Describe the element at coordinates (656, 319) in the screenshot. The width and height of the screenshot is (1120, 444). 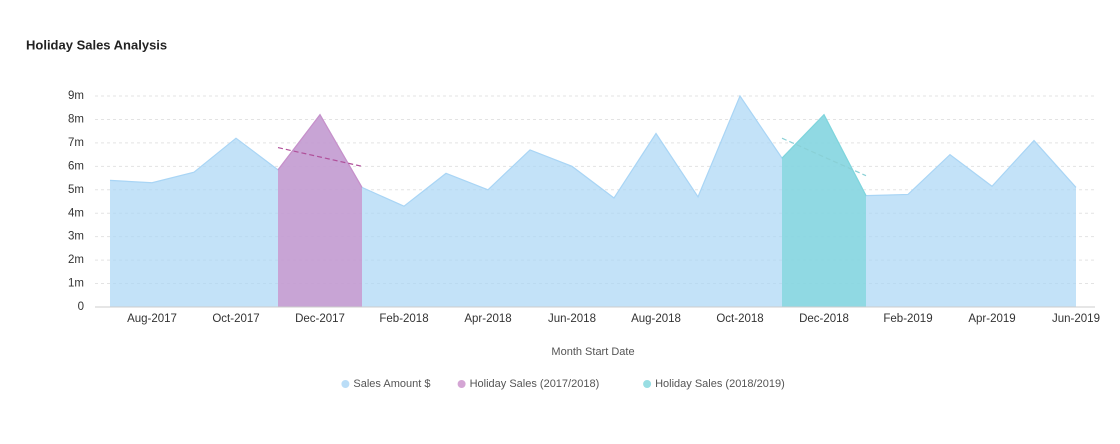
I see `x-tick-label: Aug-2018` at that location.